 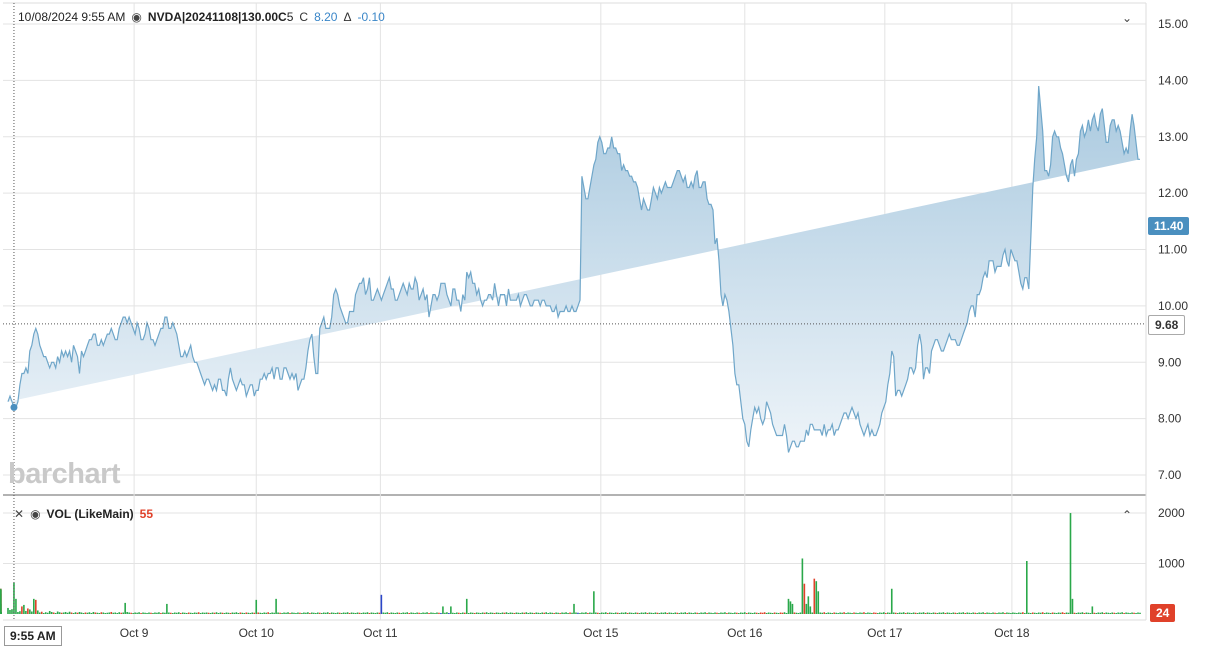 What do you see at coordinates (1127, 18) in the screenshot?
I see `chevron-down-icon: ⌄` at bounding box center [1127, 18].